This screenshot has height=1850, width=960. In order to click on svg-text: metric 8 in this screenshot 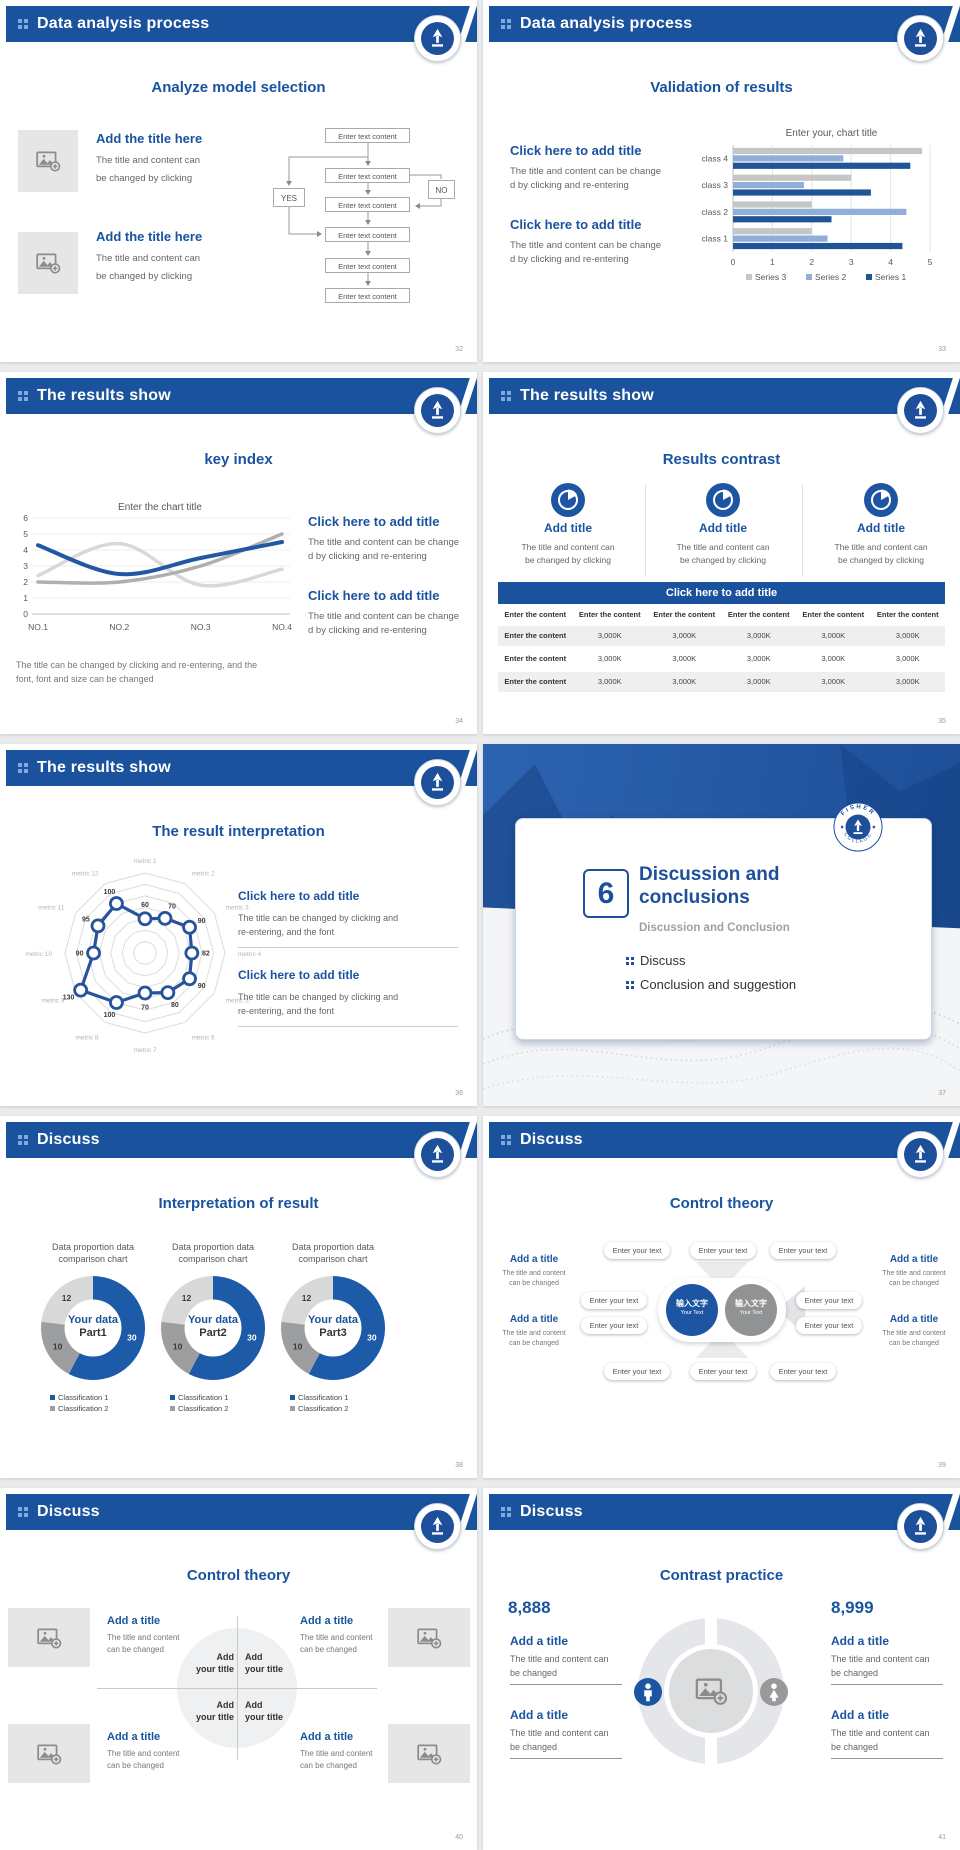, I will do `click(87, 1038)`.